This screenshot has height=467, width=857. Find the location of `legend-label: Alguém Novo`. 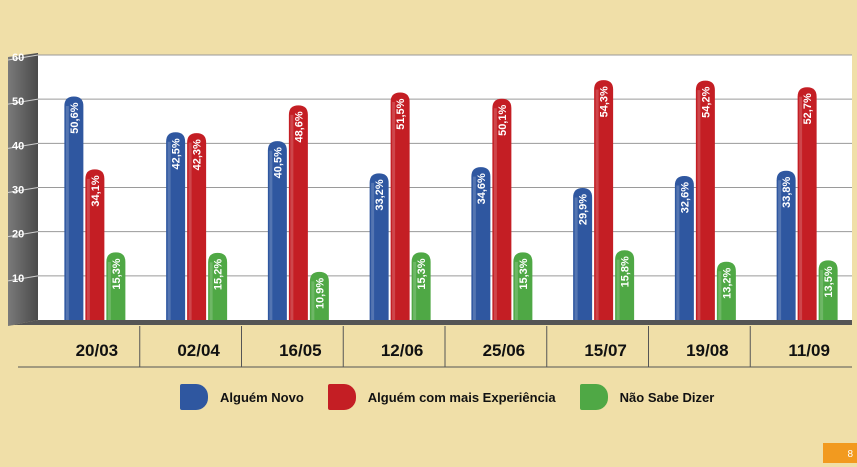

legend-label: Alguém Novo is located at coordinates (262, 397).